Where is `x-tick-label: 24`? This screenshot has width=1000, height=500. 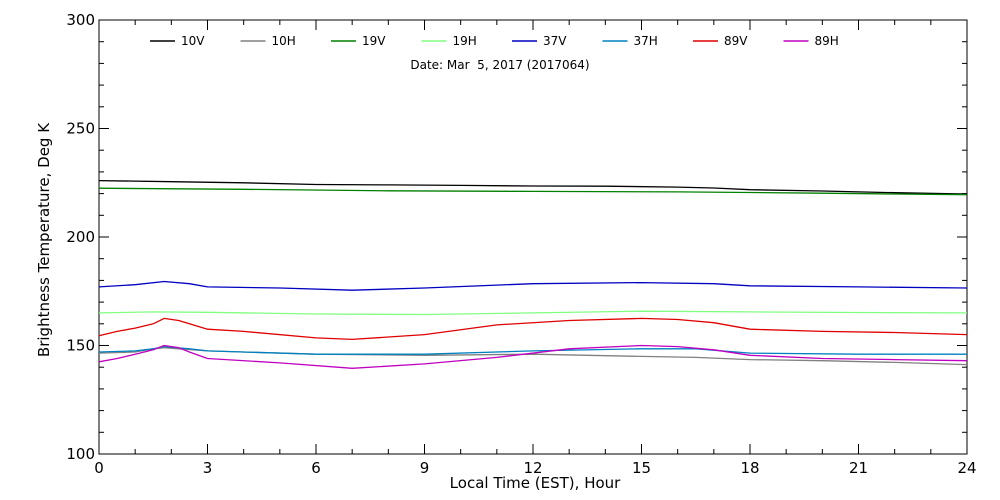
x-tick-label: 24 is located at coordinates (966, 468).